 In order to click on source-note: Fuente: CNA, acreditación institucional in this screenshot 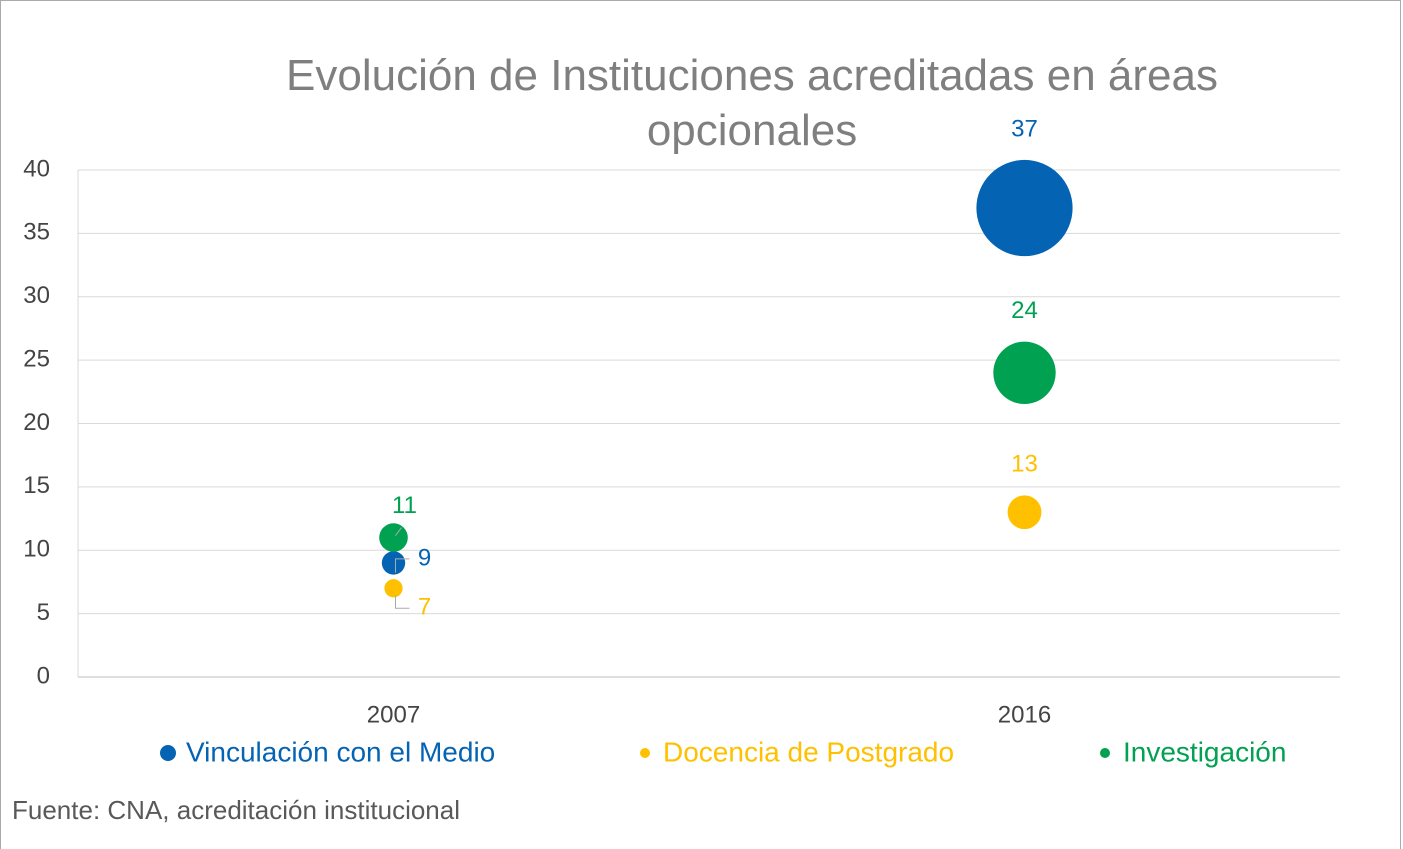, I will do `click(236, 810)`.